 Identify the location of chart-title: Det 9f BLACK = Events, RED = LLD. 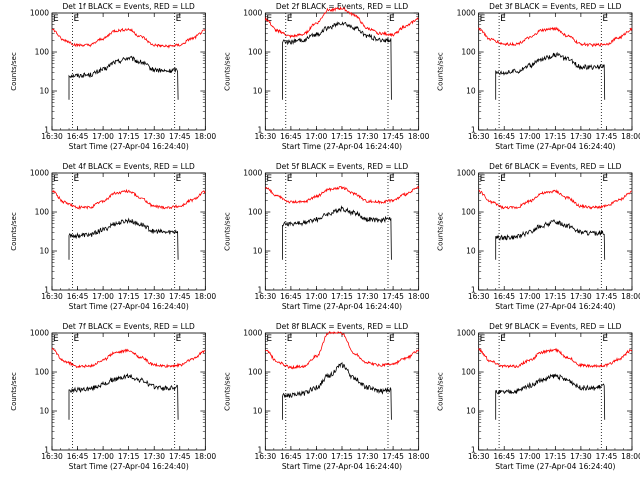
(555, 326).